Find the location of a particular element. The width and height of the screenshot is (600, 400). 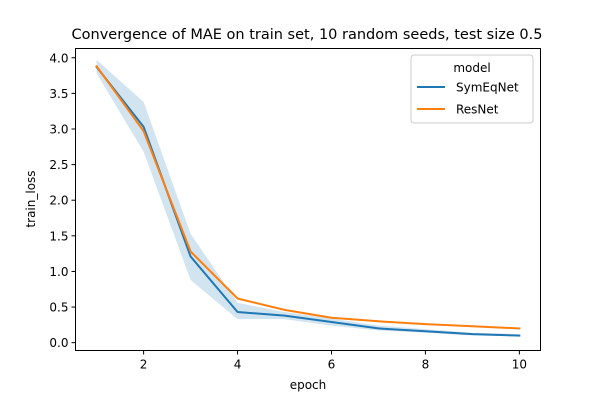

x-tick-label: 4 is located at coordinates (238, 365).